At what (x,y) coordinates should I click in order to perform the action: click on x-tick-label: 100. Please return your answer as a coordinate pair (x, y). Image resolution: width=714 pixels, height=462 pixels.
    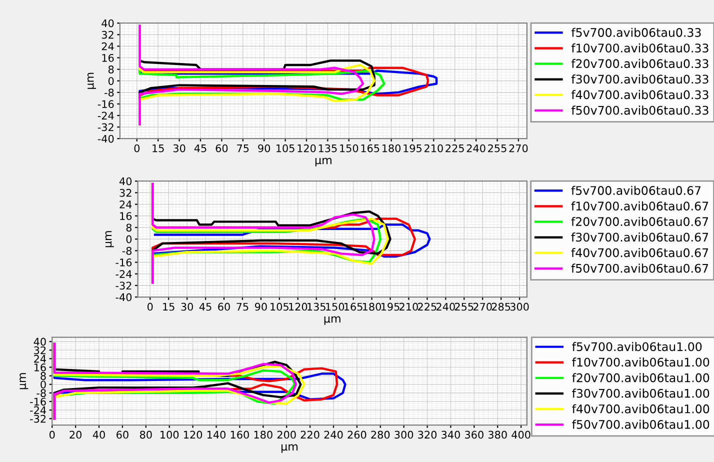
    Looking at the image, I should click on (169, 434).